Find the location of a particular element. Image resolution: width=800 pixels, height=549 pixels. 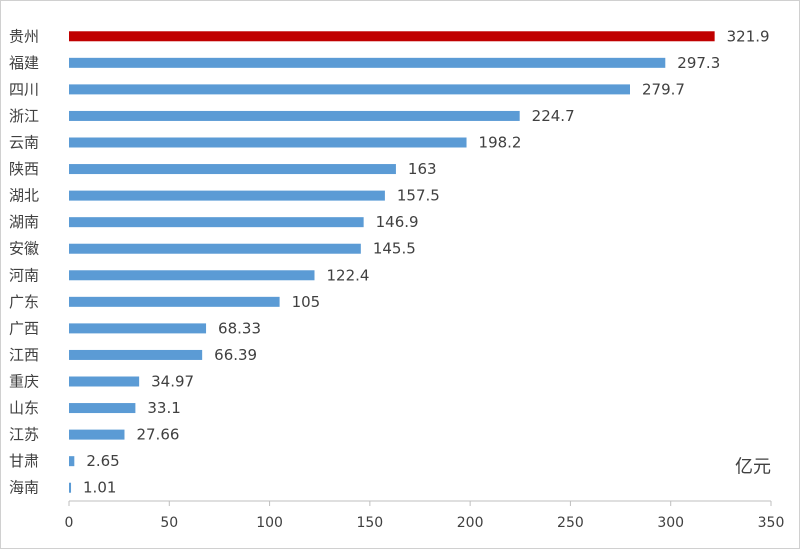

x-tick-label: 50 is located at coordinates (169, 523).